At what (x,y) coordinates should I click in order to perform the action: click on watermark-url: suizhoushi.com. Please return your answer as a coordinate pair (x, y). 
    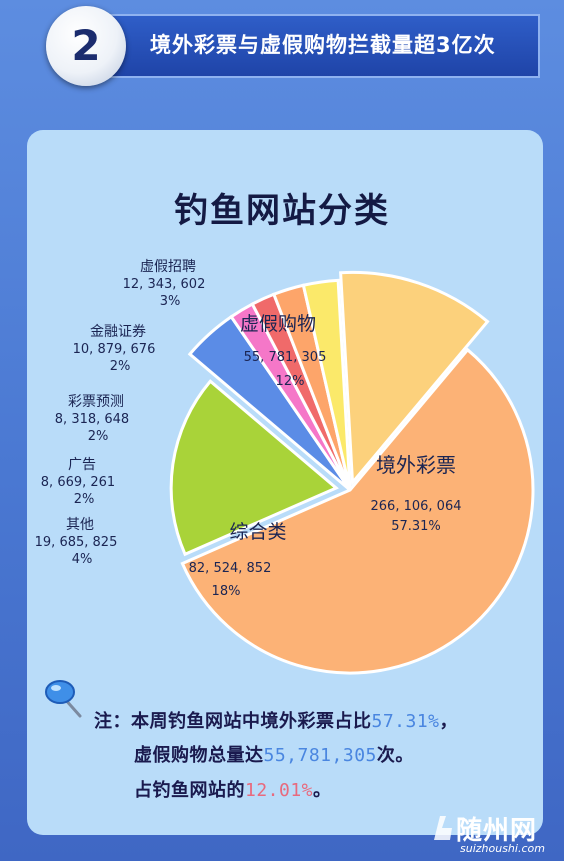
    Looking at the image, I should click on (502, 848).